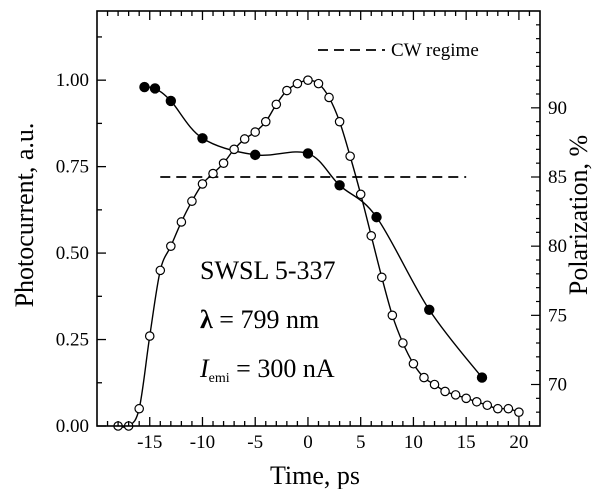  Describe the element at coordinates (282, 368) in the screenshot. I see `current-value: = 300 nA` at that location.